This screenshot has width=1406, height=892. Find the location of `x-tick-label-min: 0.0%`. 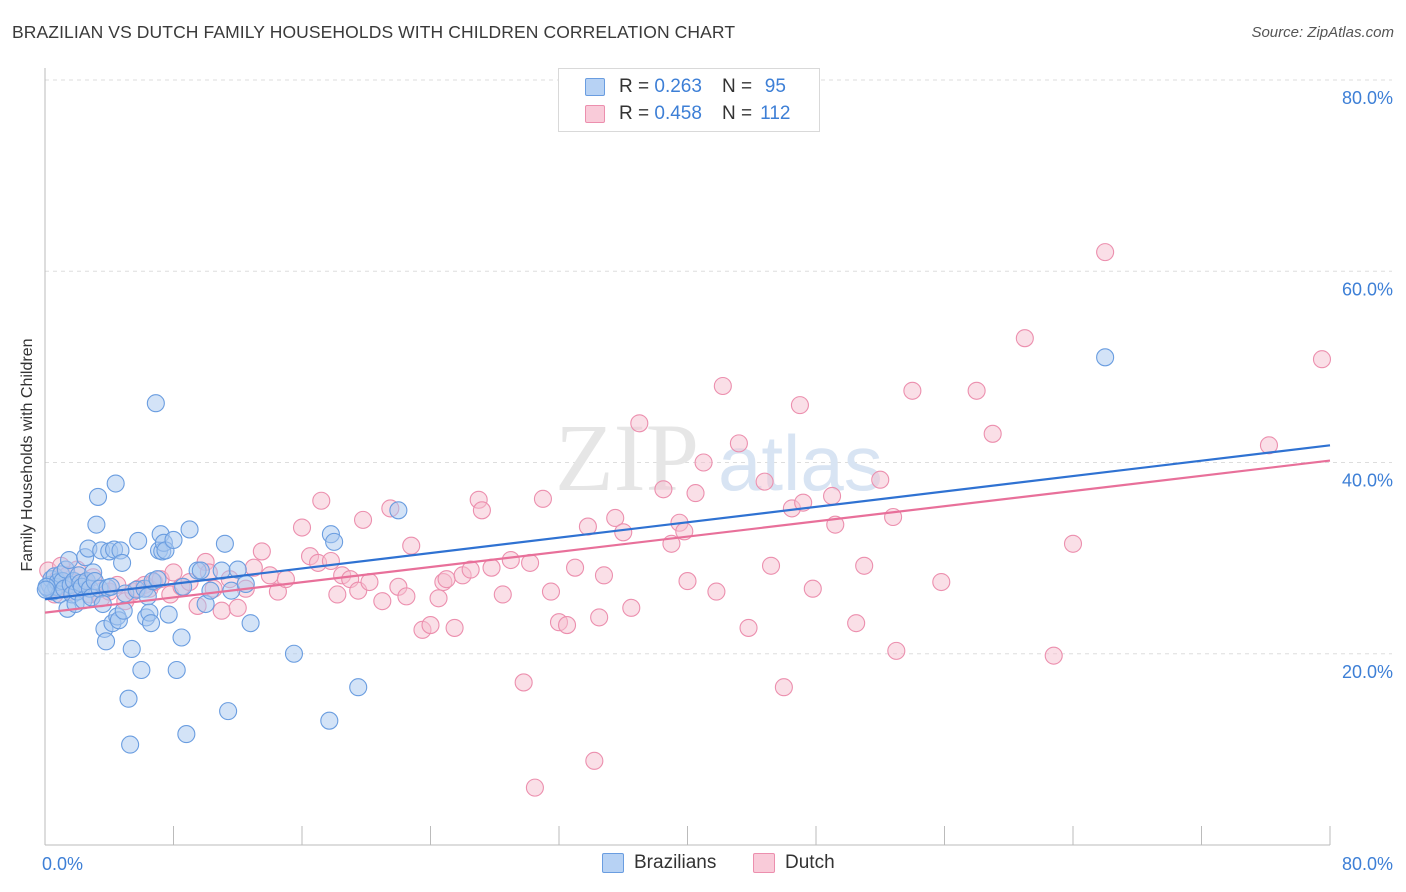

x-tick-label-min: 0.0% is located at coordinates (62, 864).